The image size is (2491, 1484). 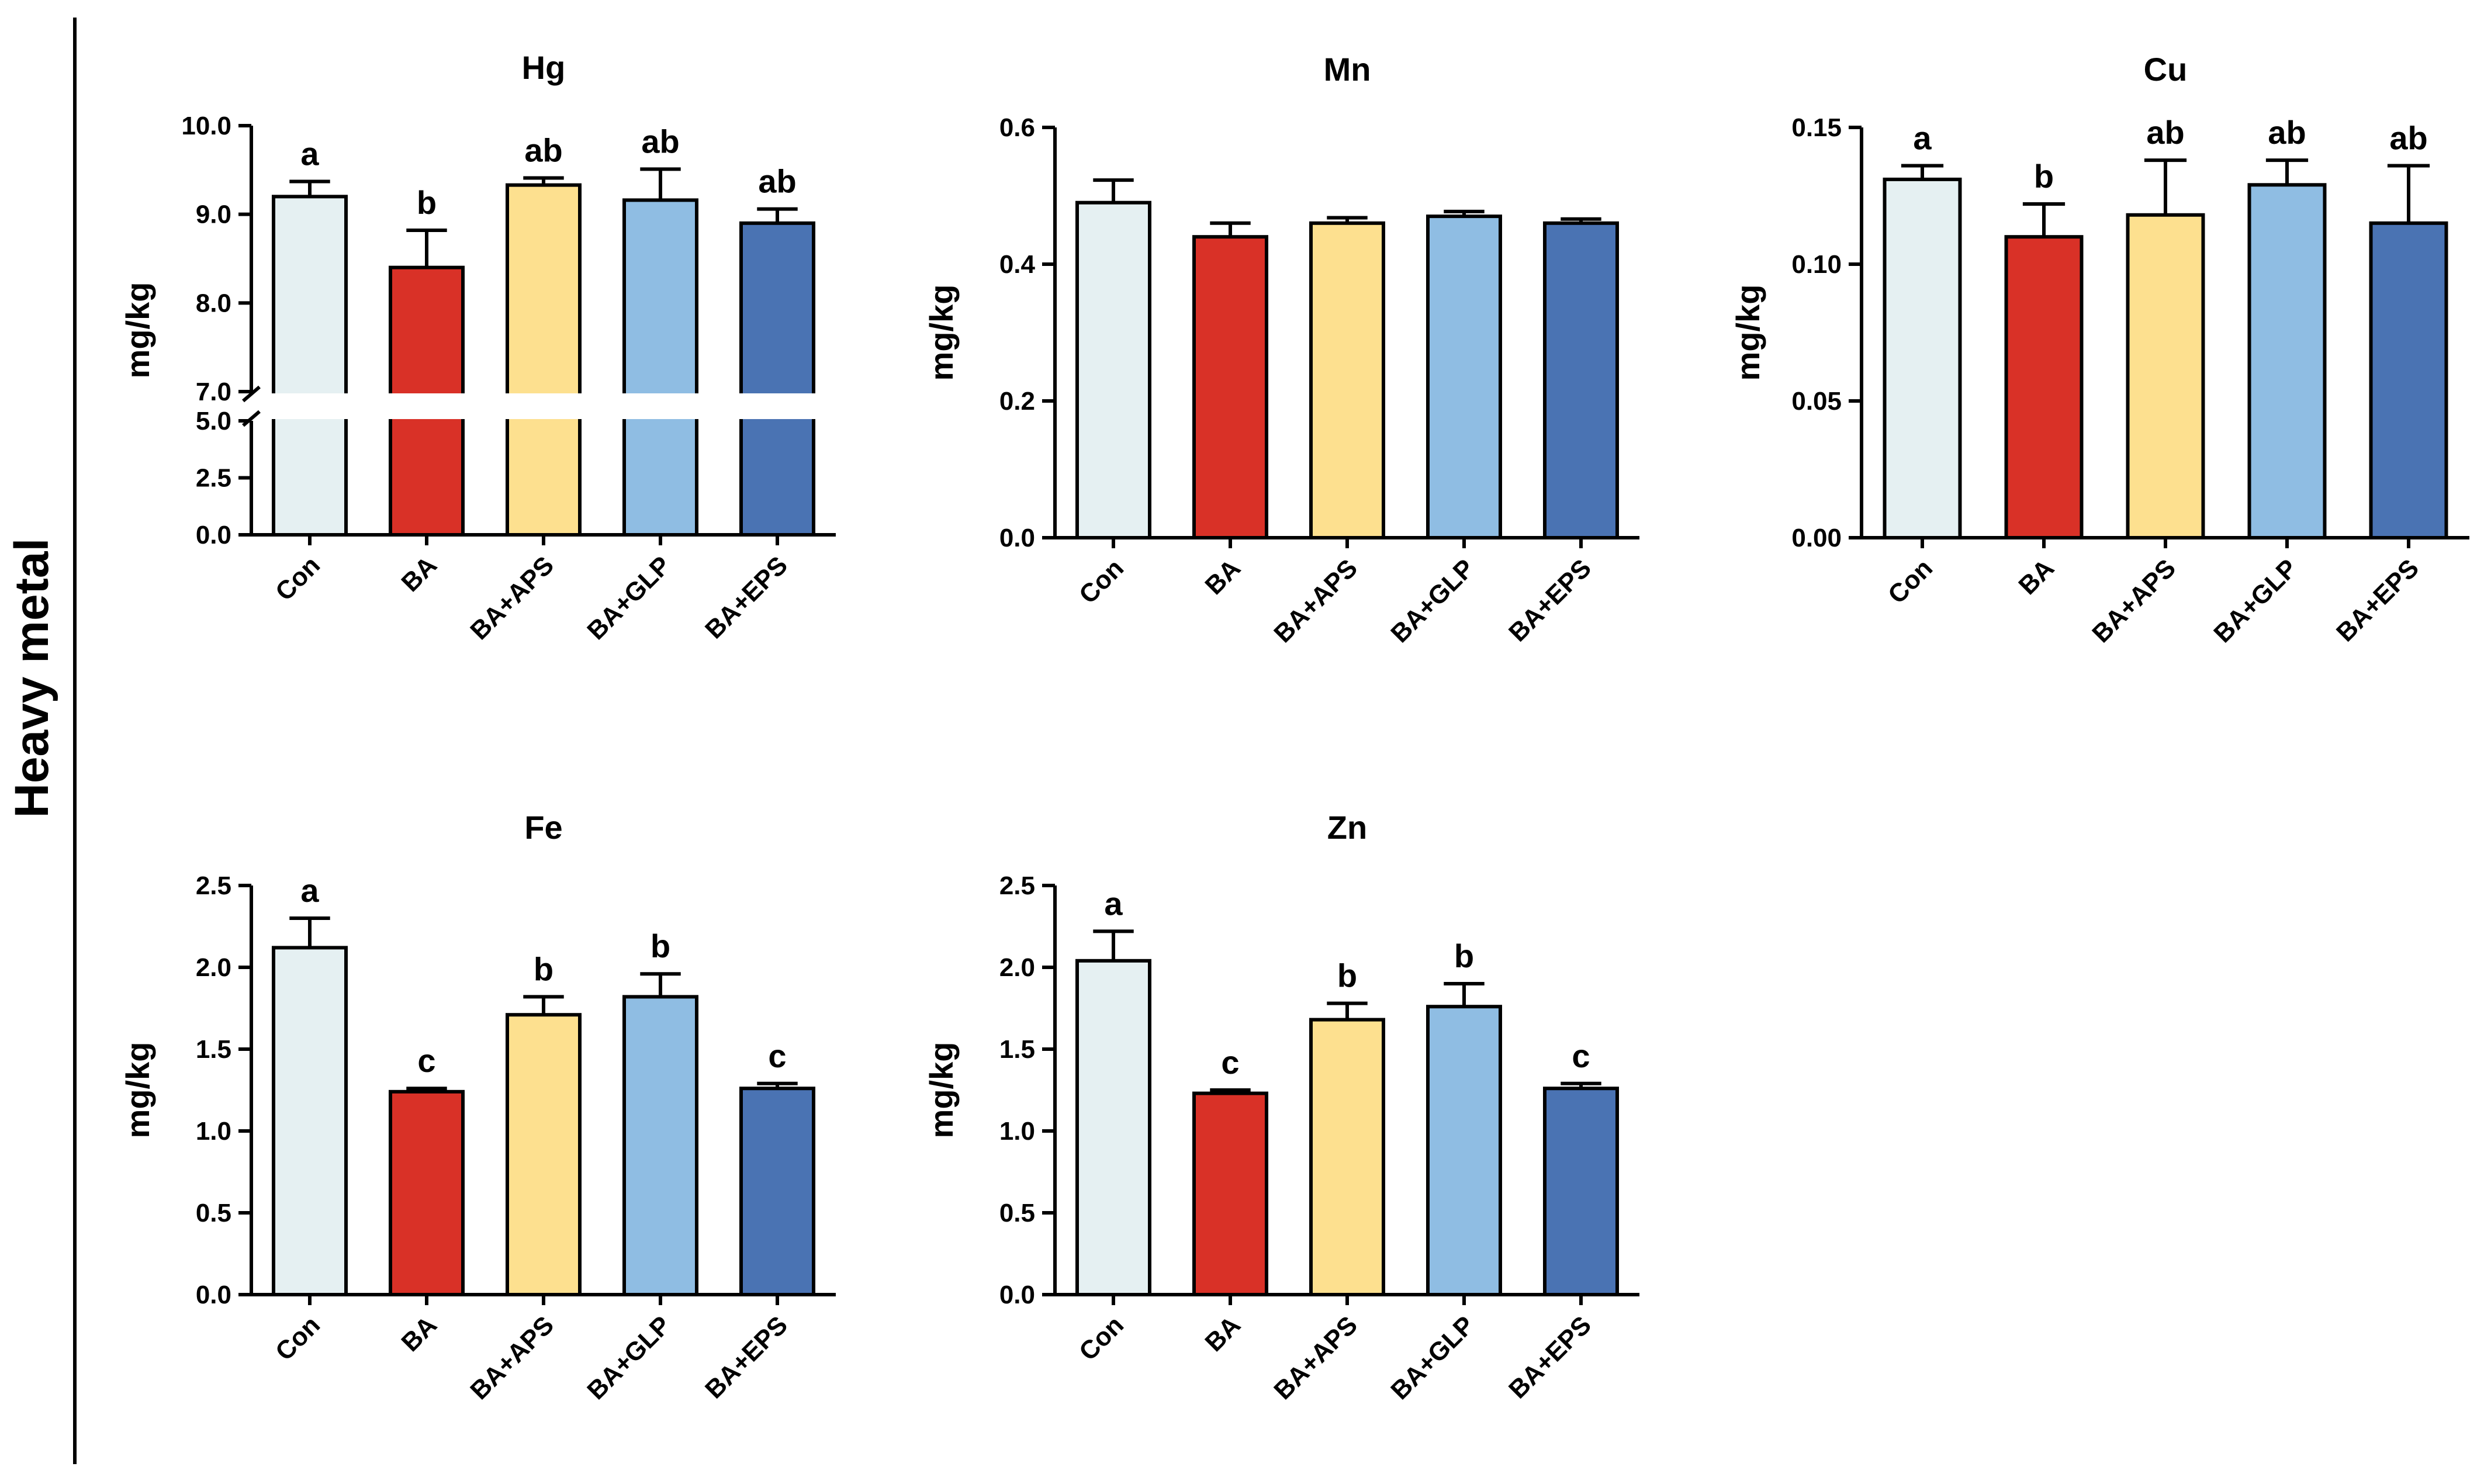 What do you see at coordinates (31, 678) in the screenshot?
I see `side-label: Heavy metal` at bounding box center [31, 678].